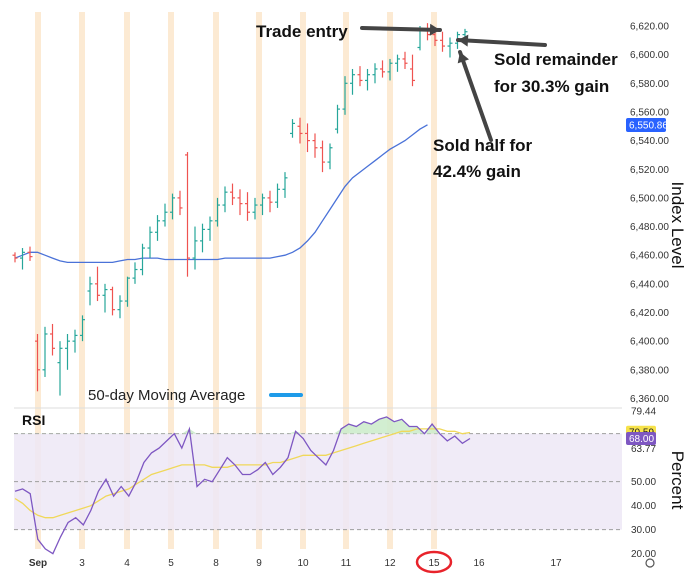  Describe the element at coordinates (475, 96) in the screenshot. I see `arrow-sold-half-shaft` at that location.